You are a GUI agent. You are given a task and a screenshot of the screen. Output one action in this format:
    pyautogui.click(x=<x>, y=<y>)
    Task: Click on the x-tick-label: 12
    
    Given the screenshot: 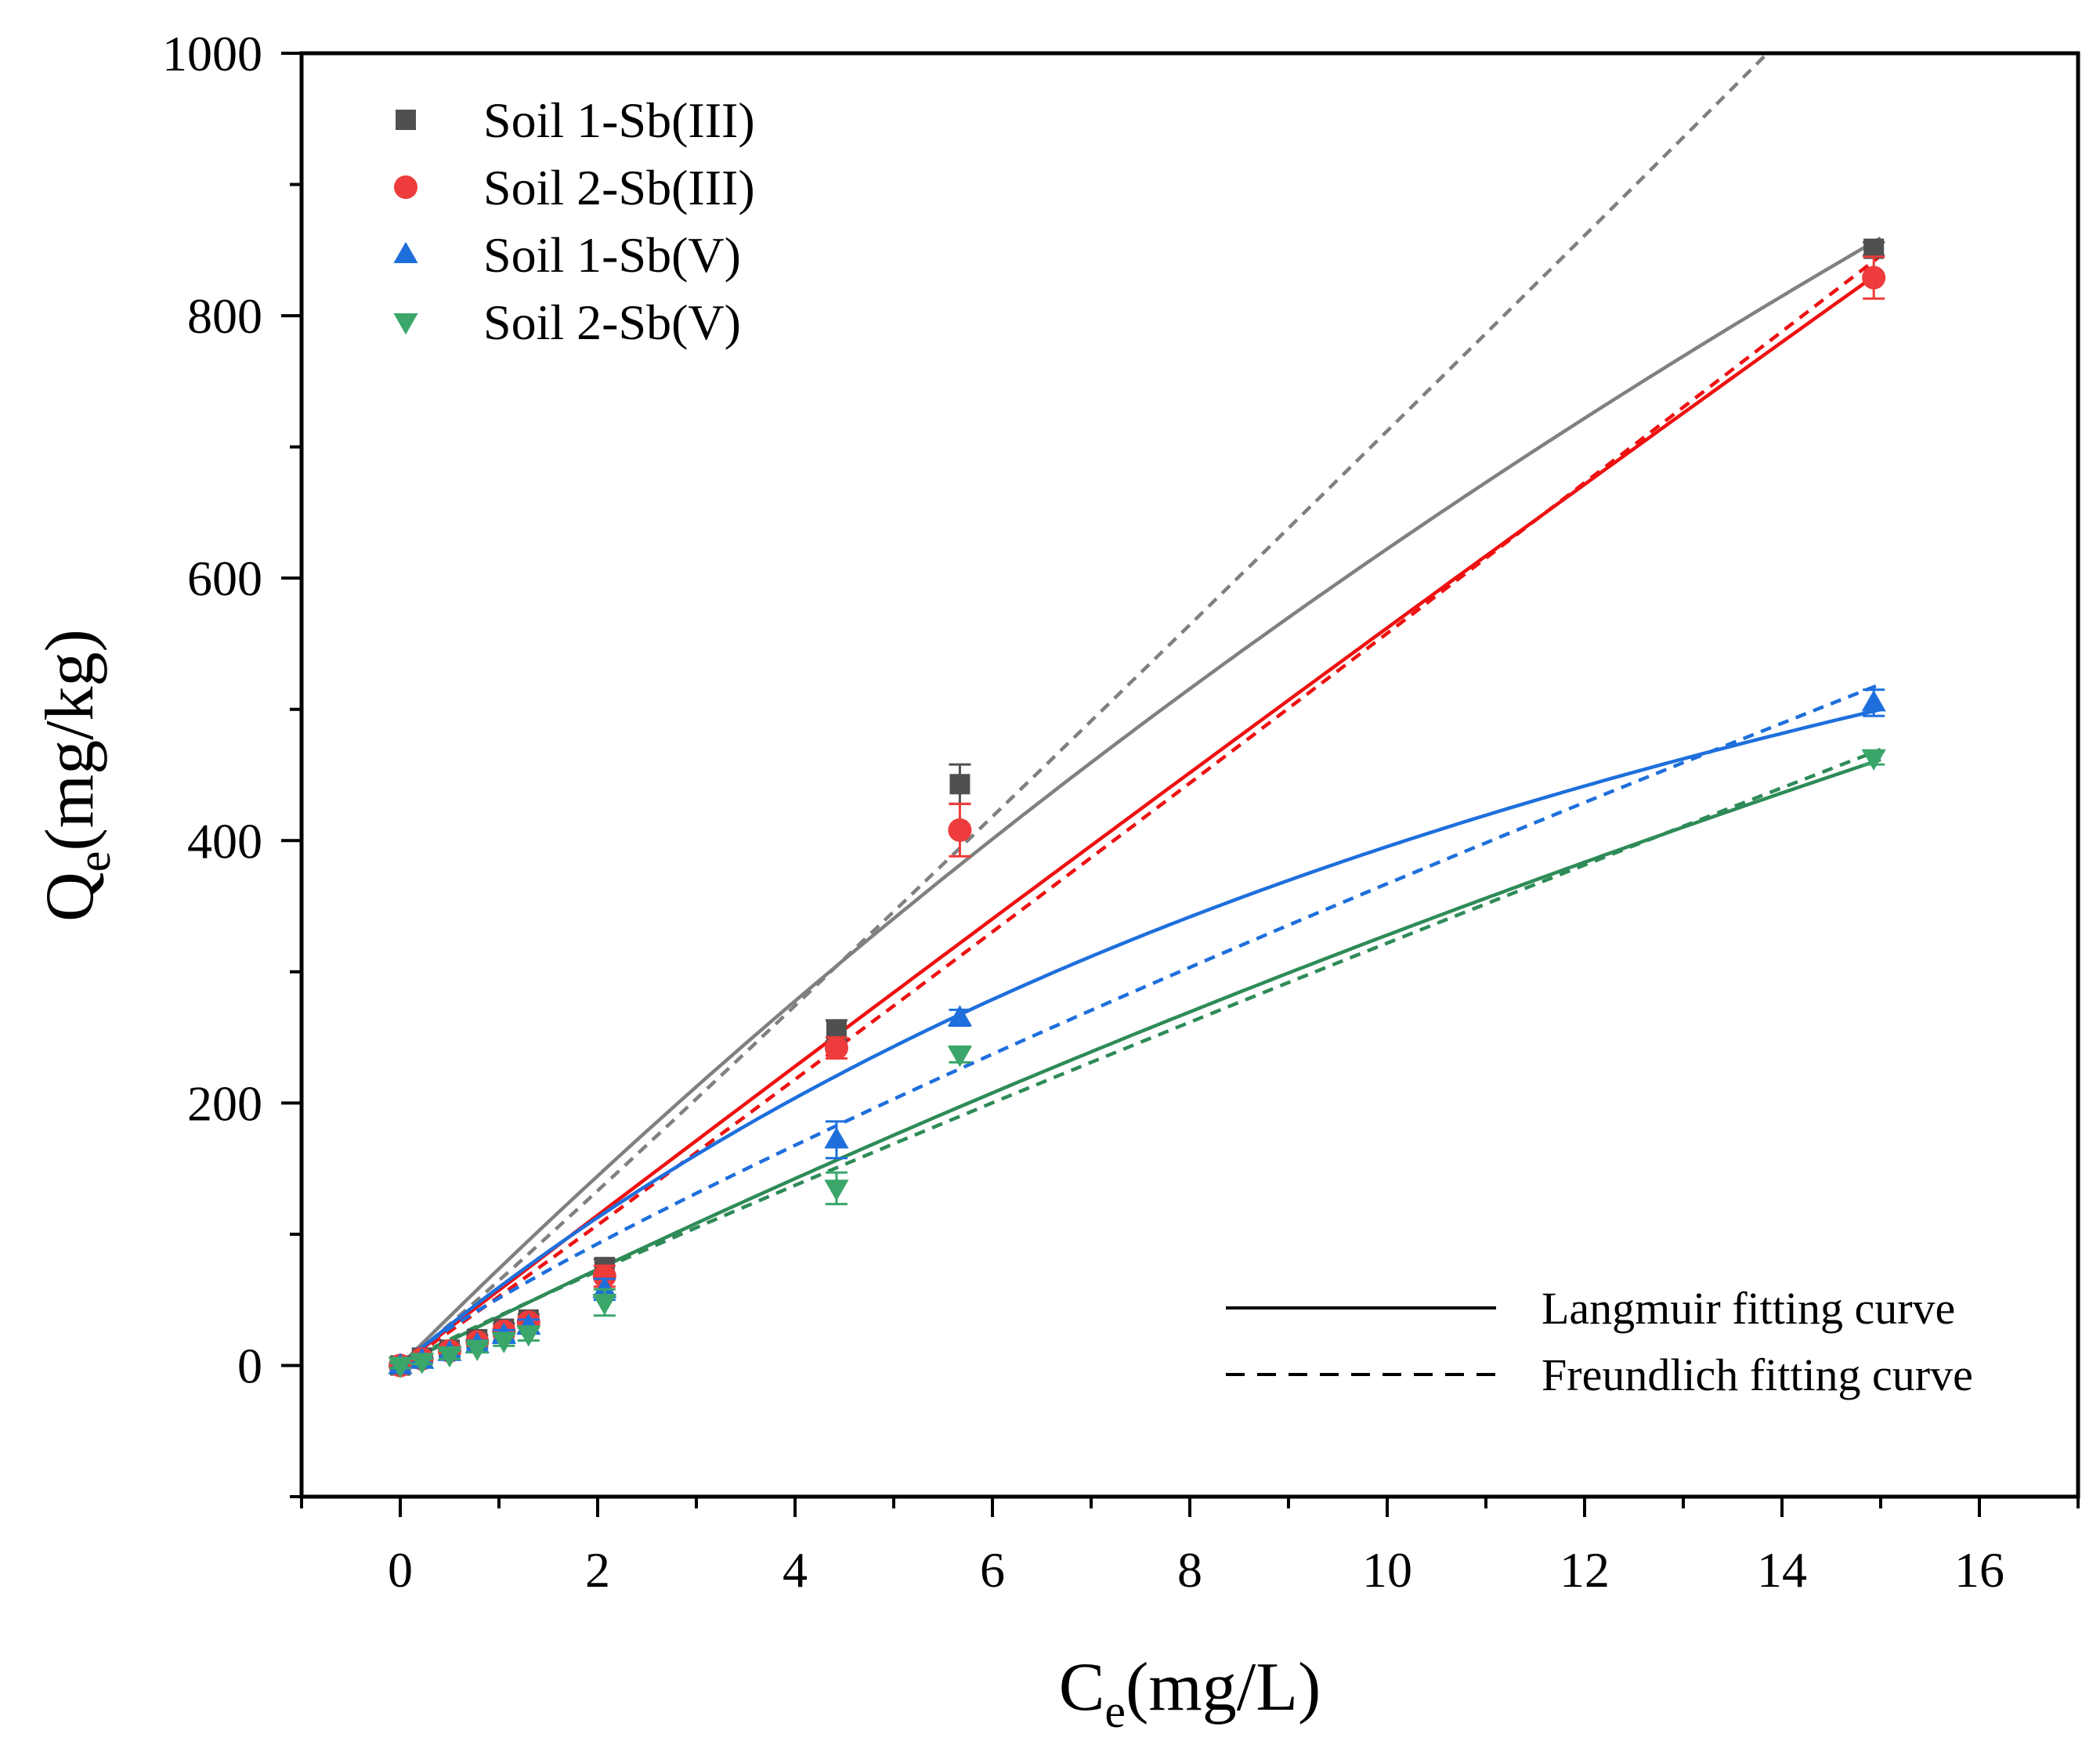 What is the action you would take?
    pyautogui.click(x=1585, y=1570)
    